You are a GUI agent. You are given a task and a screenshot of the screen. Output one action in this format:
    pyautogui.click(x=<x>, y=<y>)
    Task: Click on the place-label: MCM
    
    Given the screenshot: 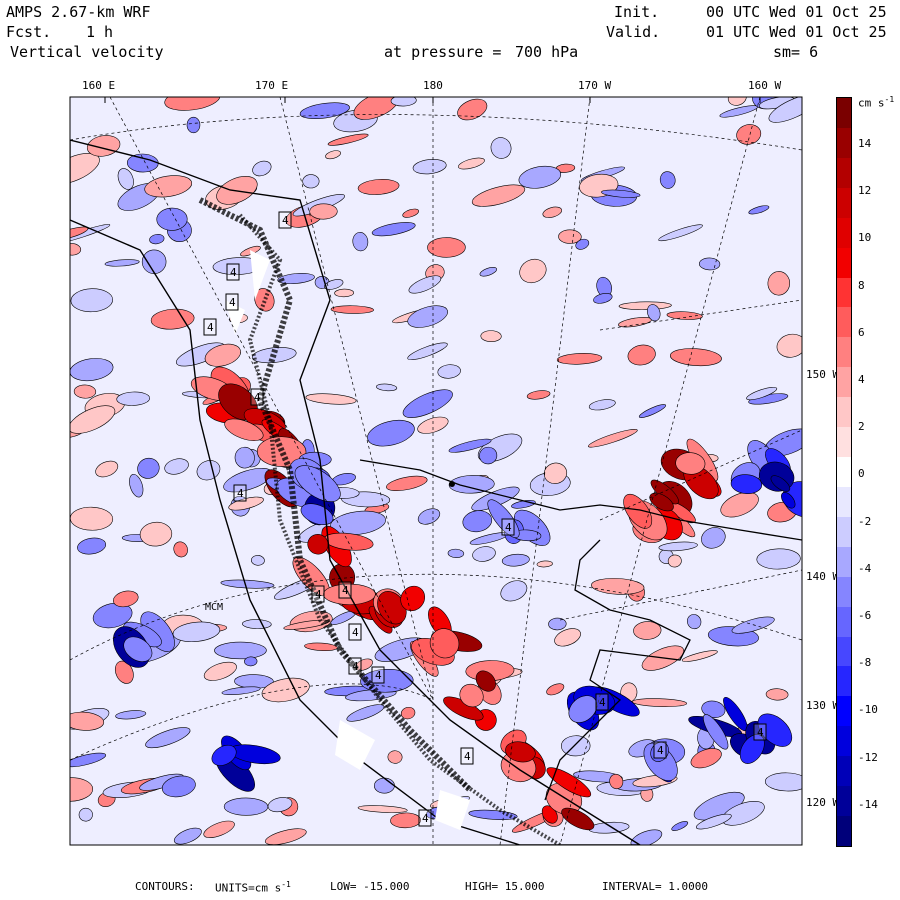 What is the action you would take?
    pyautogui.click(x=214, y=607)
    